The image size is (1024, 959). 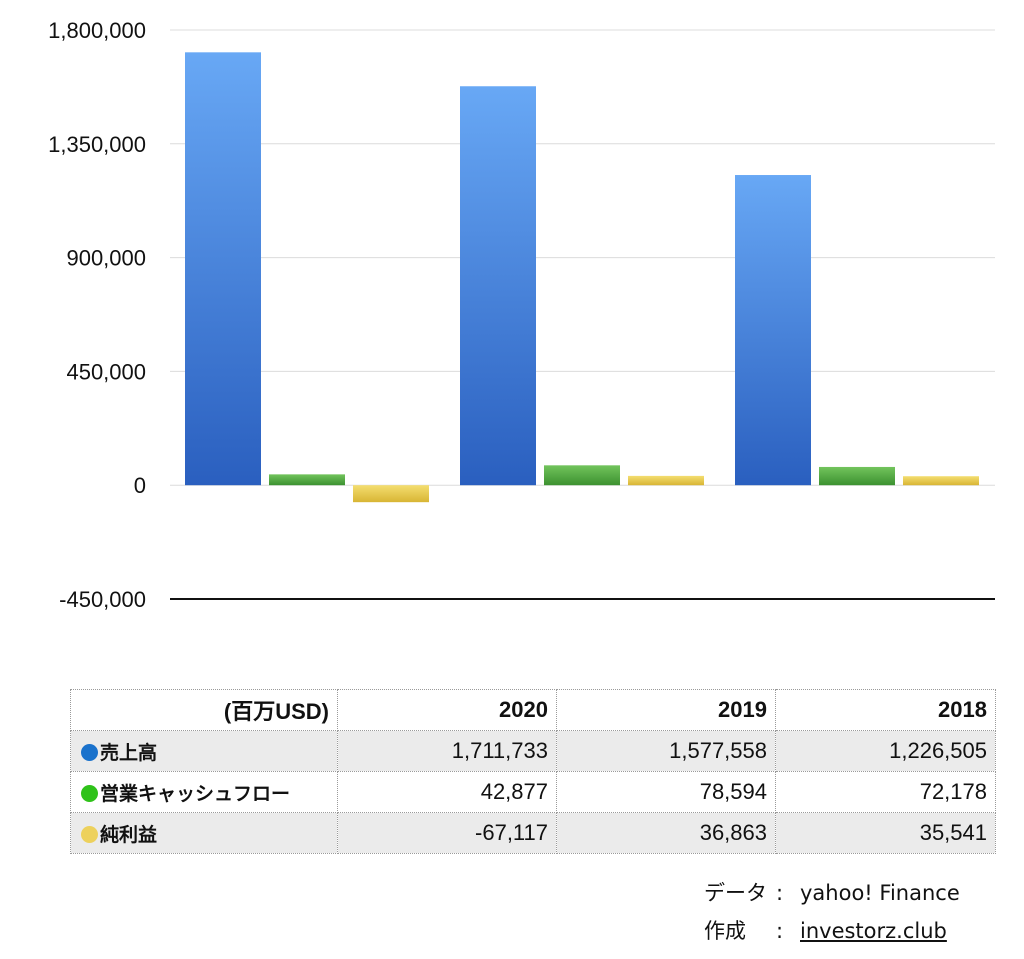 What do you see at coordinates (873, 931) in the screenshot?
I see `credit-site-link: investorz.club` at bounding box center [873, 931].